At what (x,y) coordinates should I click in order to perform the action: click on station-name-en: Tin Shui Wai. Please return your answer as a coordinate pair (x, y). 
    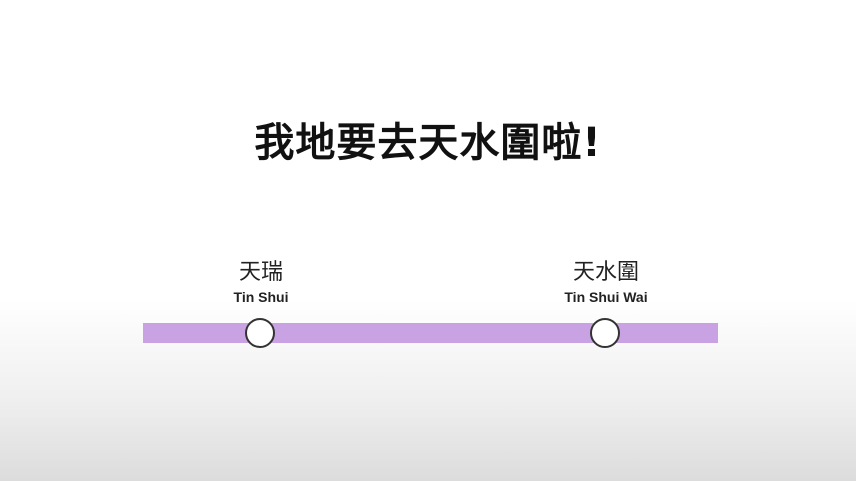
    Looking at the image, I should click on (606, 297).